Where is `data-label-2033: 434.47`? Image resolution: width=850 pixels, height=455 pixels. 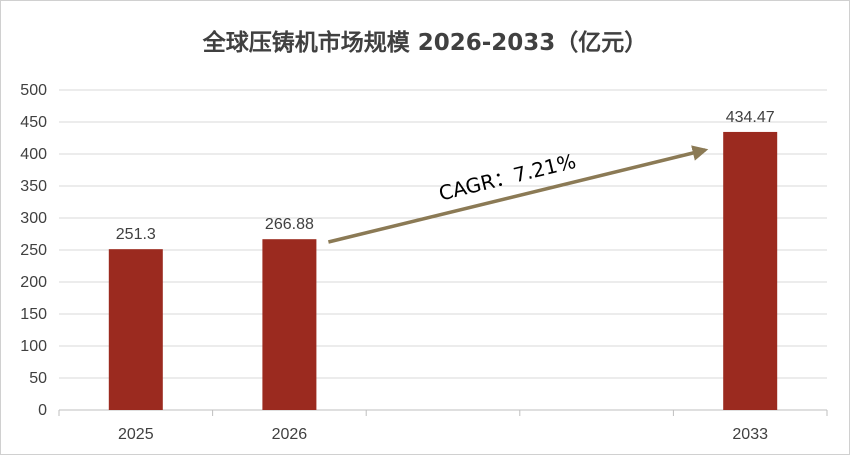
data-label-2033: 434.47 is located at coordinates (750, 117).